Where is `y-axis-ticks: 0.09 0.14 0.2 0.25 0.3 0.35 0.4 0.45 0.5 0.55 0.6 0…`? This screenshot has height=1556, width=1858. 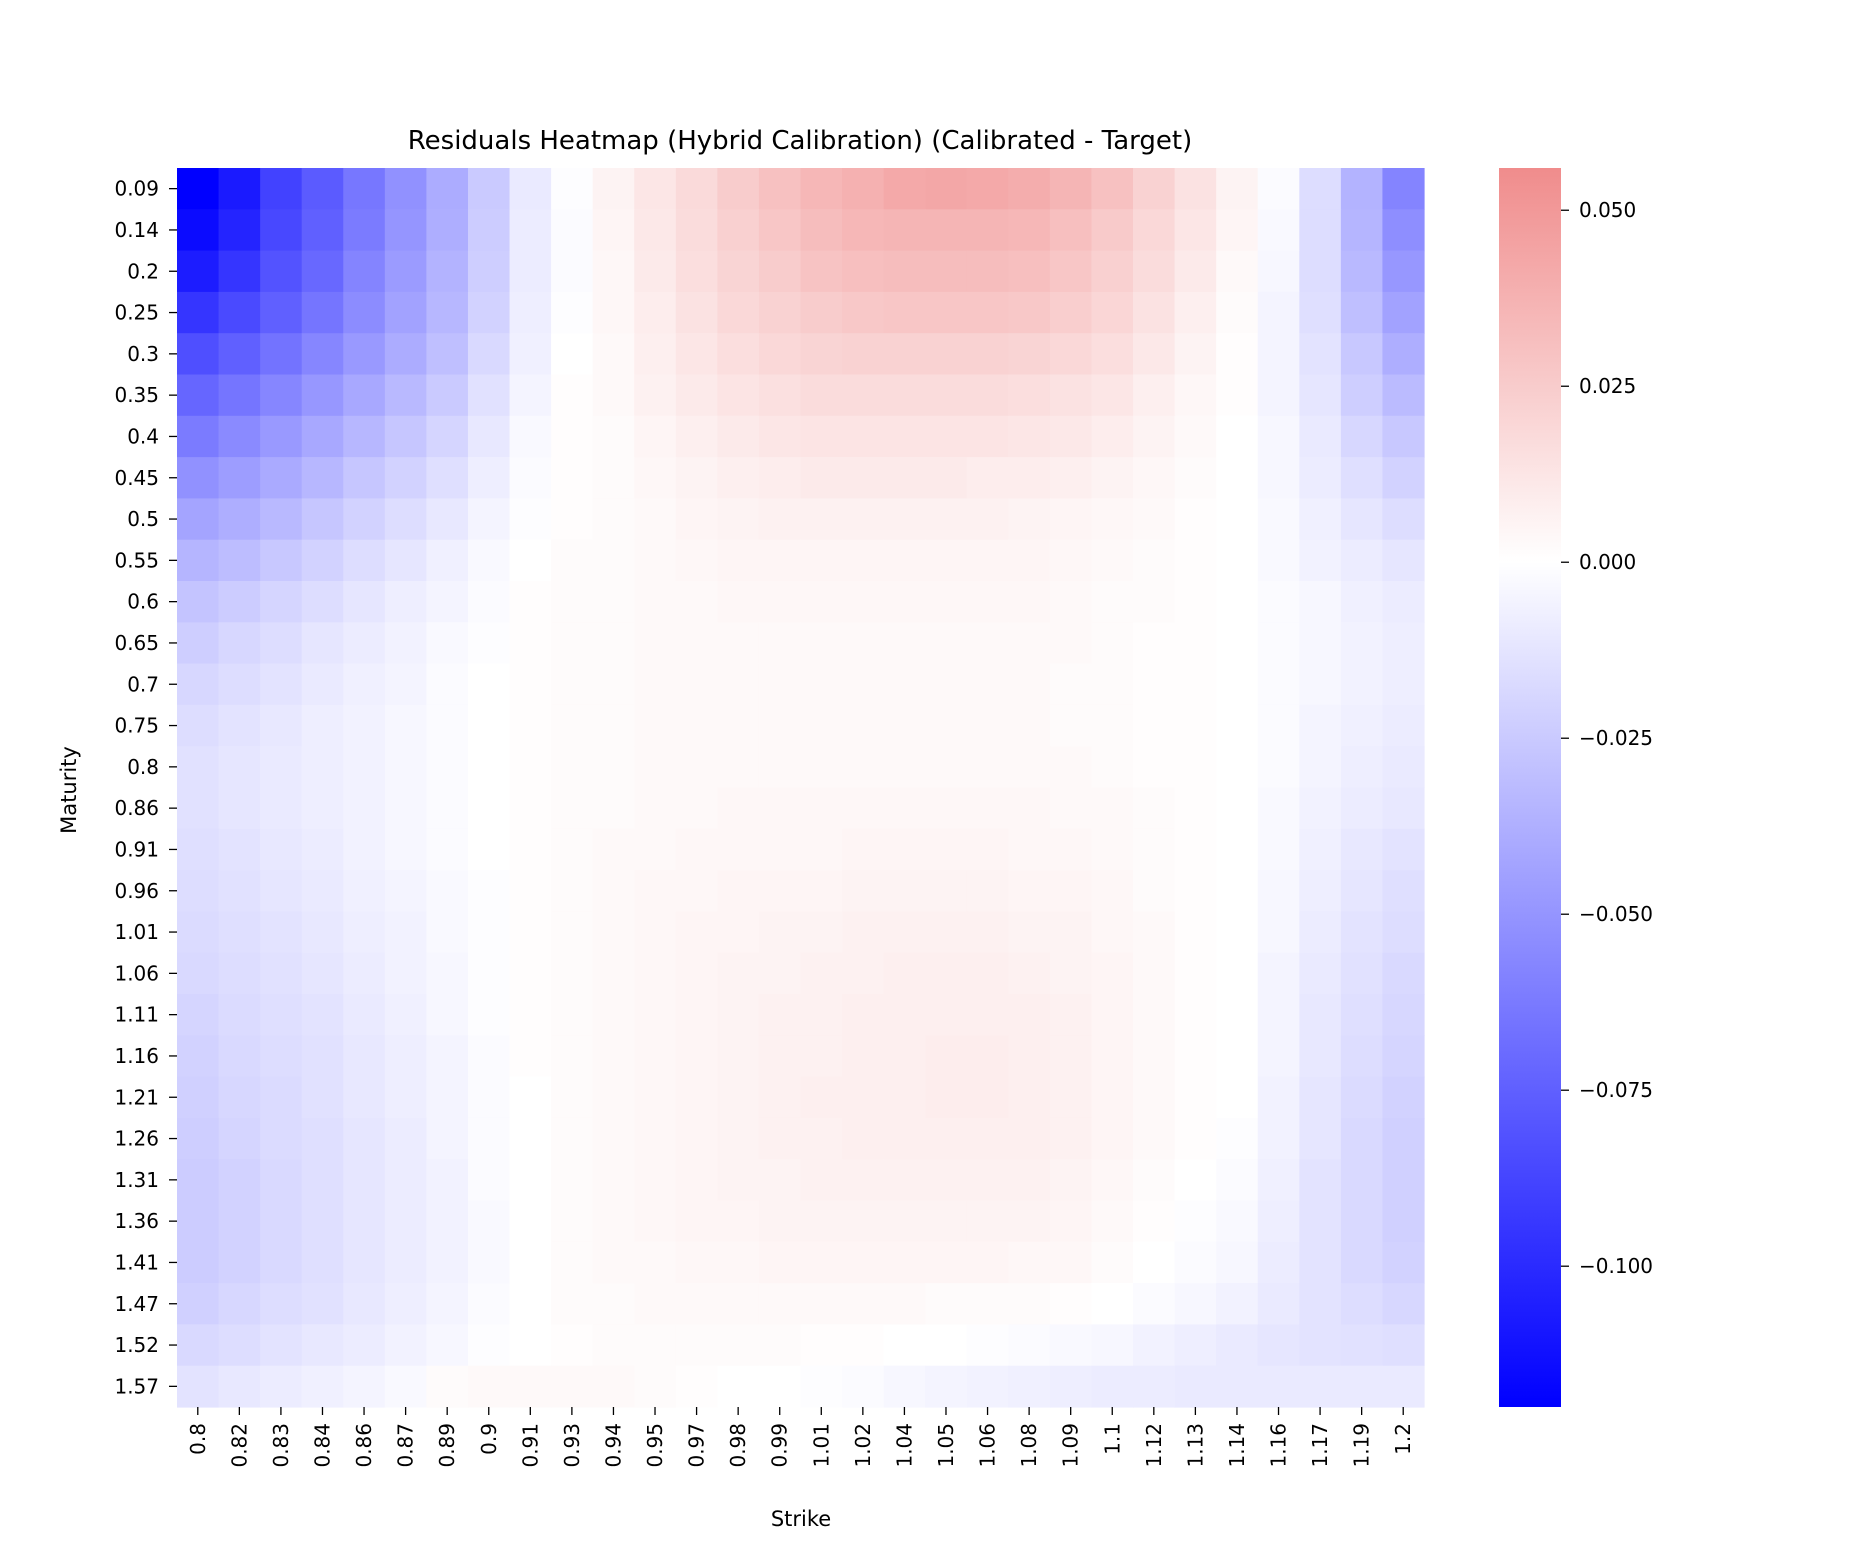 y-axis-ticks: 0.09 0.14 0.2 0.25 0.3 0.35 0.4 0.45 0.5 0.55 0.6 0… is located at coordinates (145, 787).